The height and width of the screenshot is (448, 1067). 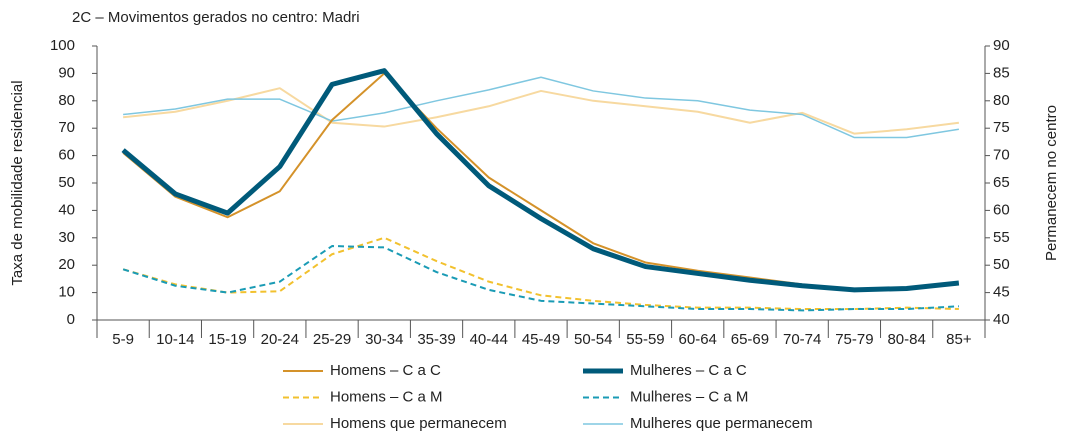 I want to click on legend-label: Homens – C a M, so click(x=386, y=396).